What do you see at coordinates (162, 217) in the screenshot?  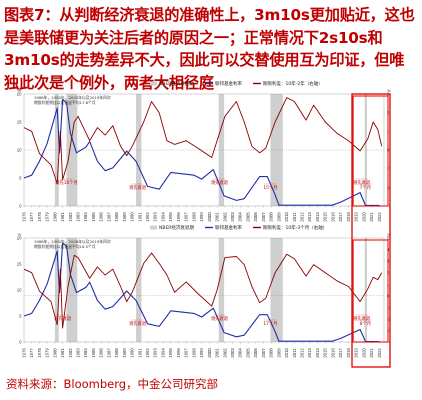 I see `x-tick-label: 1994` at bounding box center [162, 217].